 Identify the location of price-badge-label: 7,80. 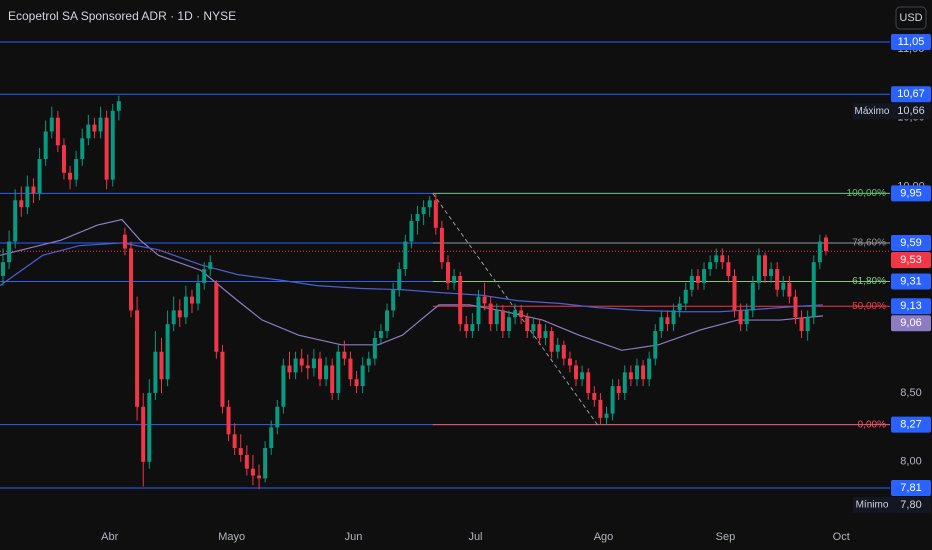
(910, 505).